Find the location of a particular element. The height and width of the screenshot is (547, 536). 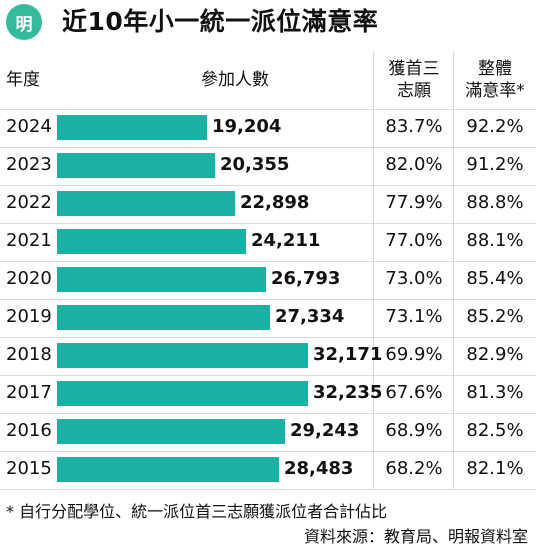

first-three-choices-value: 83.7% is located at coordinates (414, 126).